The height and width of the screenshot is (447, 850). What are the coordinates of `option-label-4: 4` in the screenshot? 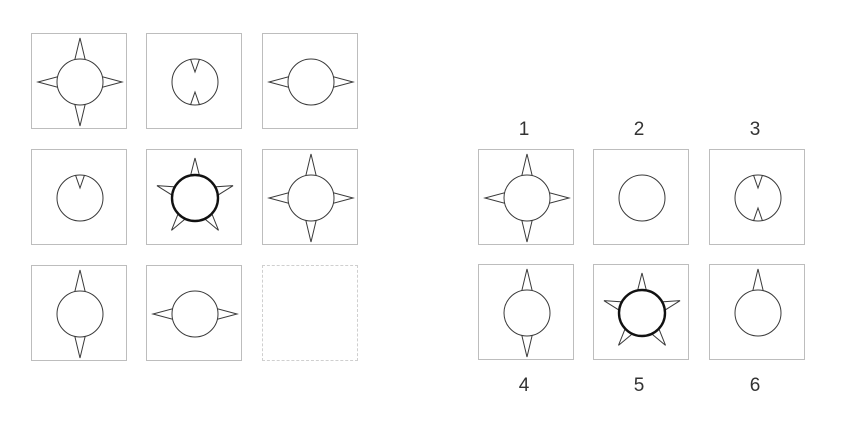 It's located at (524, 385).